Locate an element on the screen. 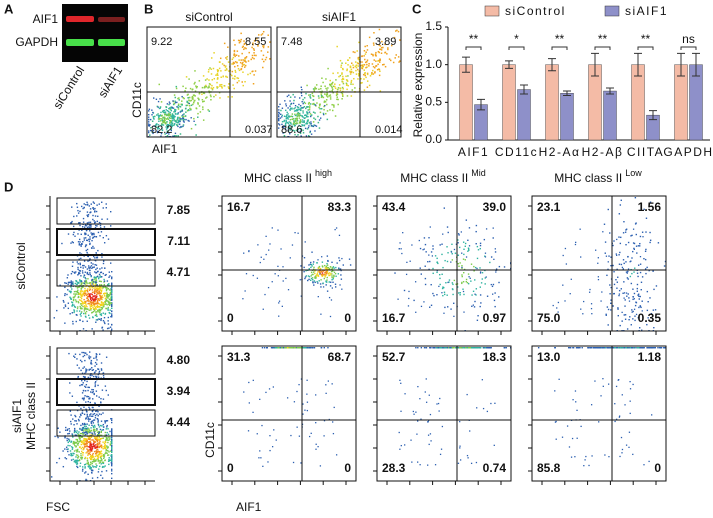 Image resolution: width=713 pixels, height=518 pixels. error-bar is located at coordinates (567, 93).